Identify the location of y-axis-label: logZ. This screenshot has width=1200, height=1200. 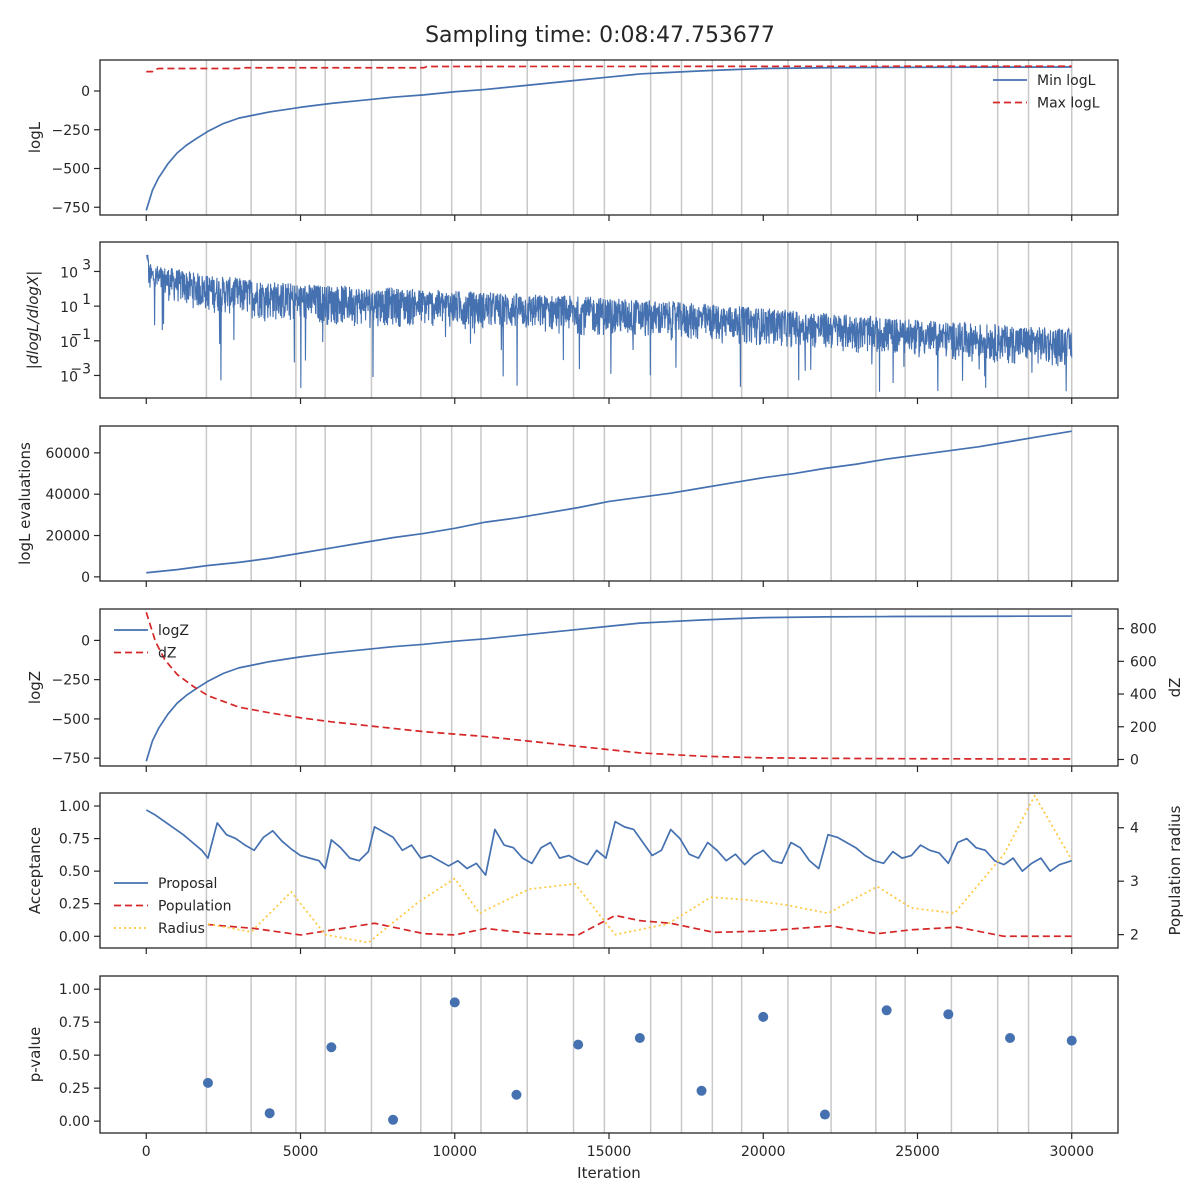
(35, 687).